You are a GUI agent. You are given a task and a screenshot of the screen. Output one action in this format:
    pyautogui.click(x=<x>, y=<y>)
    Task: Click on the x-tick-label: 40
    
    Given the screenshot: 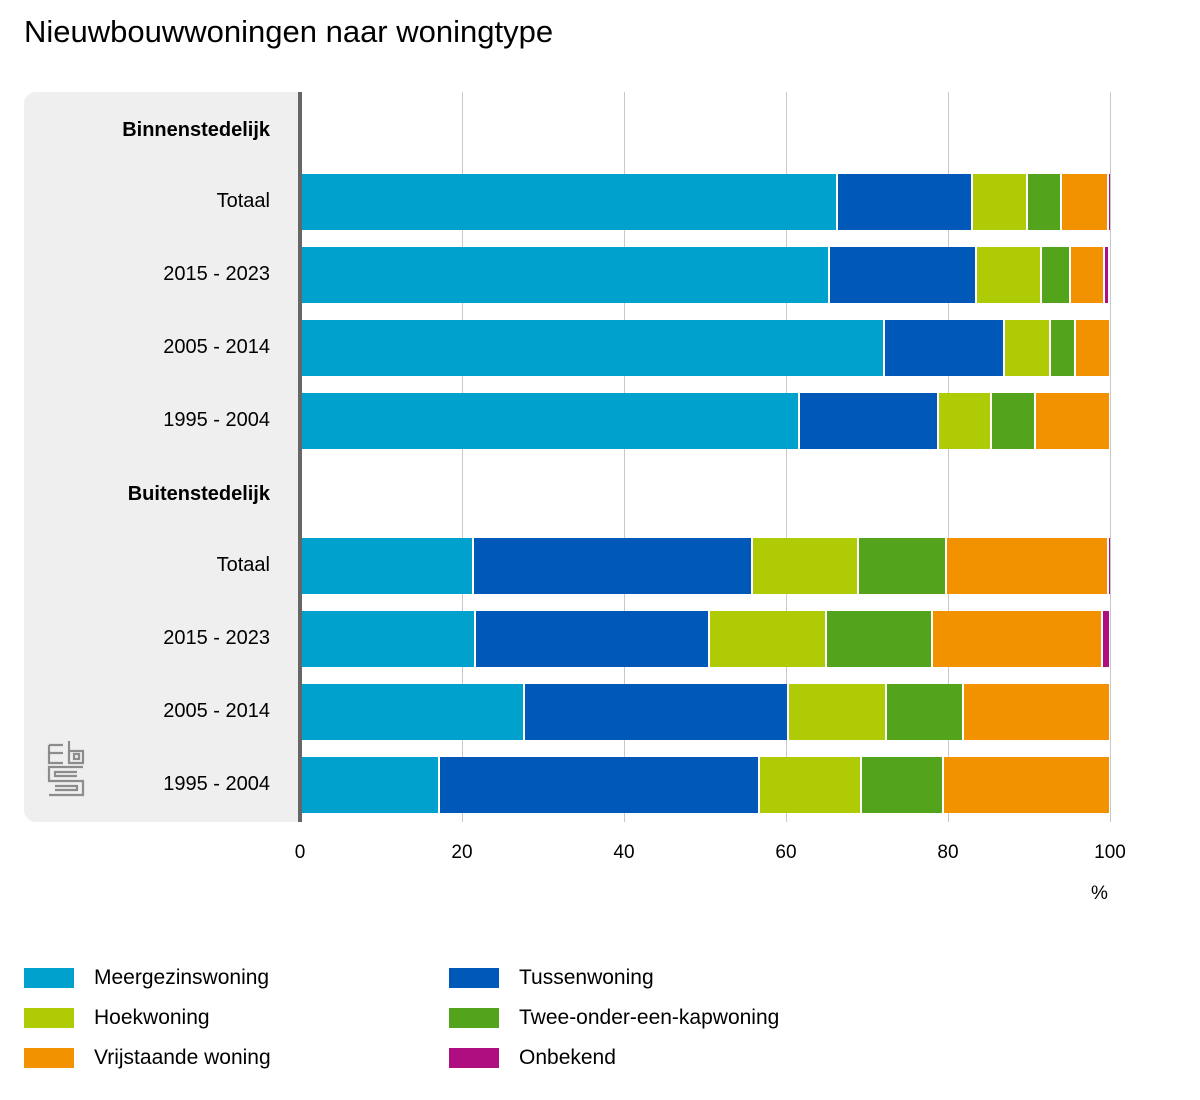 What is the action you would take?
    pyautogui.click(x=624, y=852)
    